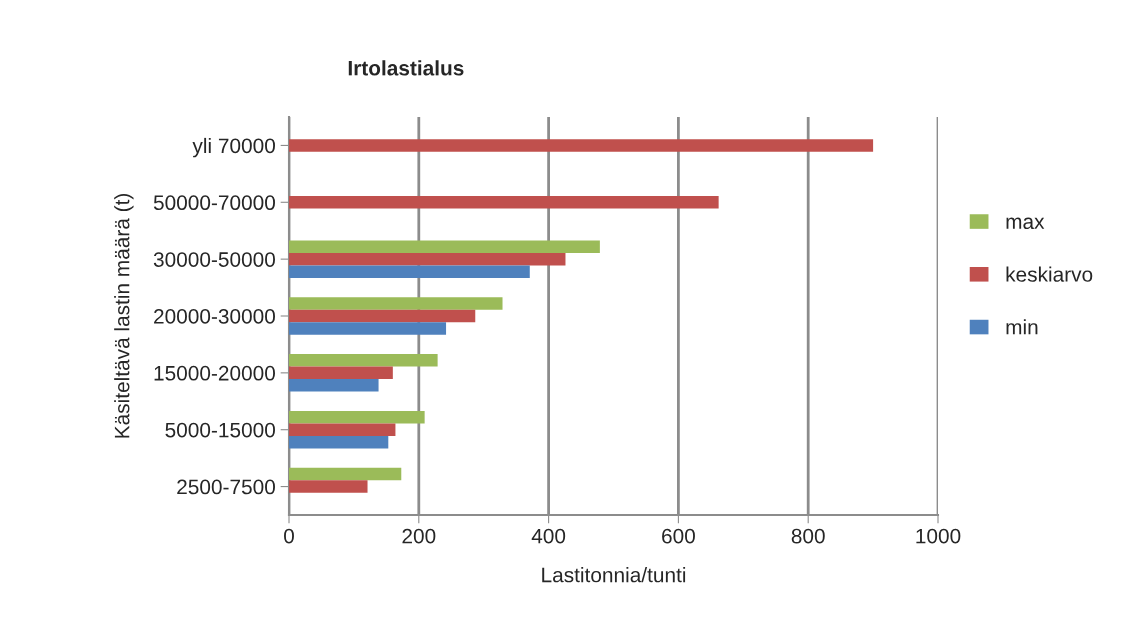 Image resolution: width=1126 pixels, height=635 pixels. I want to click on chart-title: Irtolastialus, so click(406, 68).